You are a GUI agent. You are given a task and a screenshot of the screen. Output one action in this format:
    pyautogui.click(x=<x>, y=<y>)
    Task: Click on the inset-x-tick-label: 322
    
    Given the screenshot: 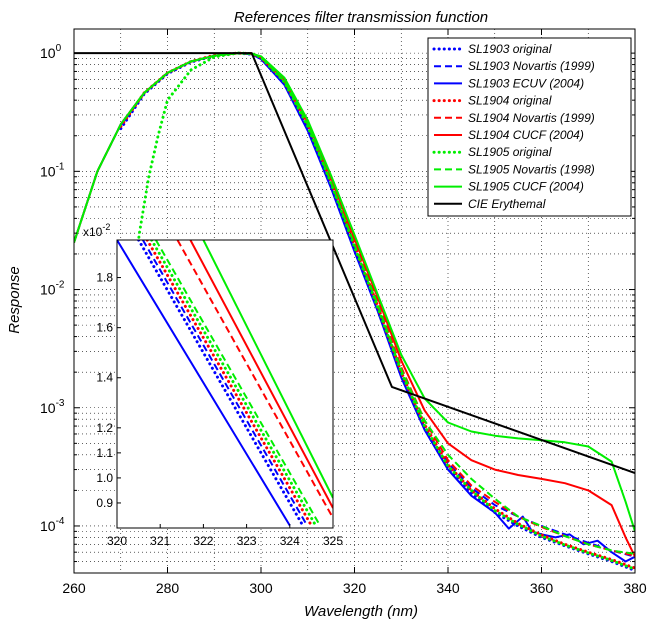 What is the action you would take?
    pyautogui.click(x=203, y=541)
    